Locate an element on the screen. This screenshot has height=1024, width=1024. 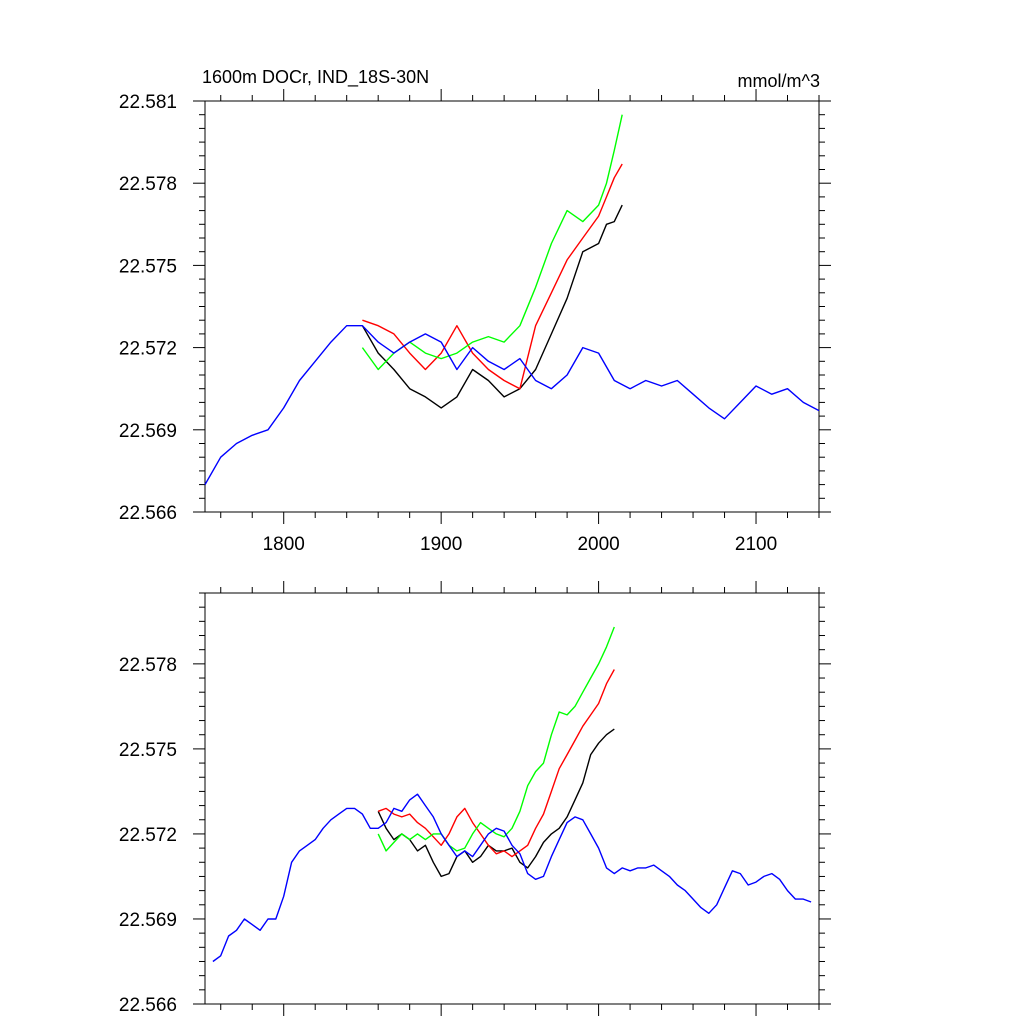
bottom-y-tick-label: 22.572 is located at coordinates (148, 835).